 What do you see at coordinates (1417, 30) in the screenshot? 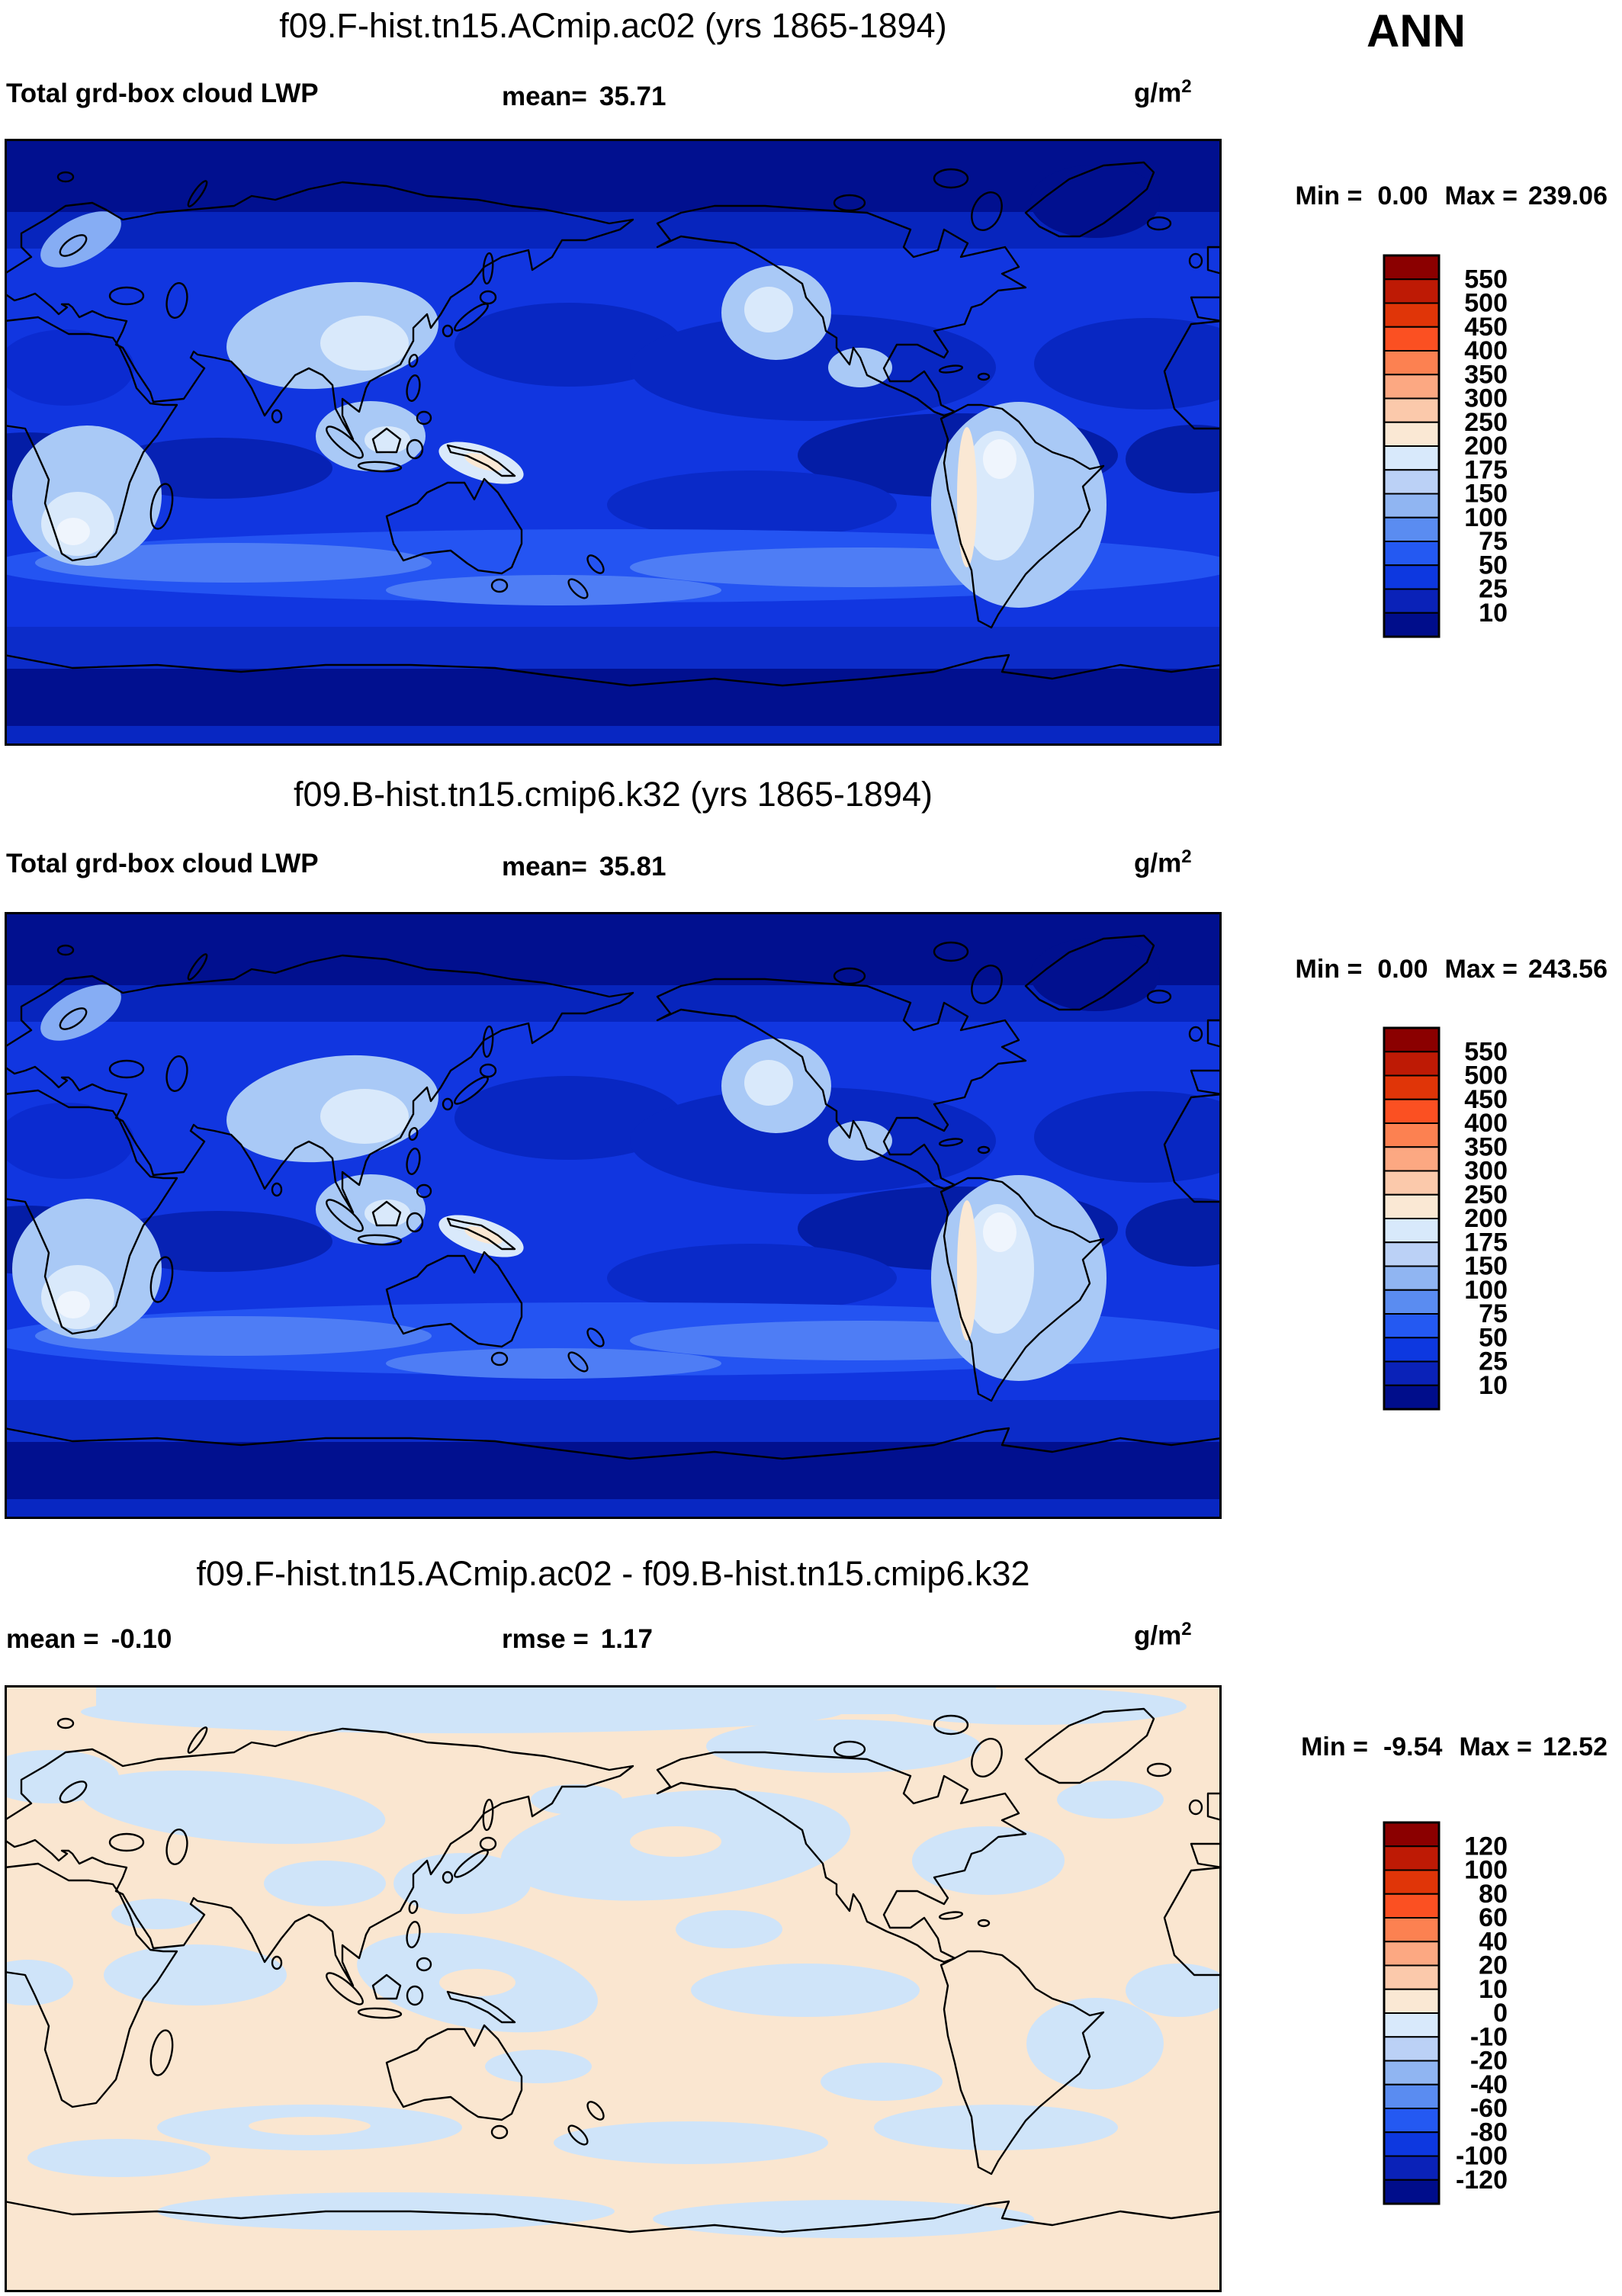
I see `season-label: ANN` at bounding box center [1417, 30].